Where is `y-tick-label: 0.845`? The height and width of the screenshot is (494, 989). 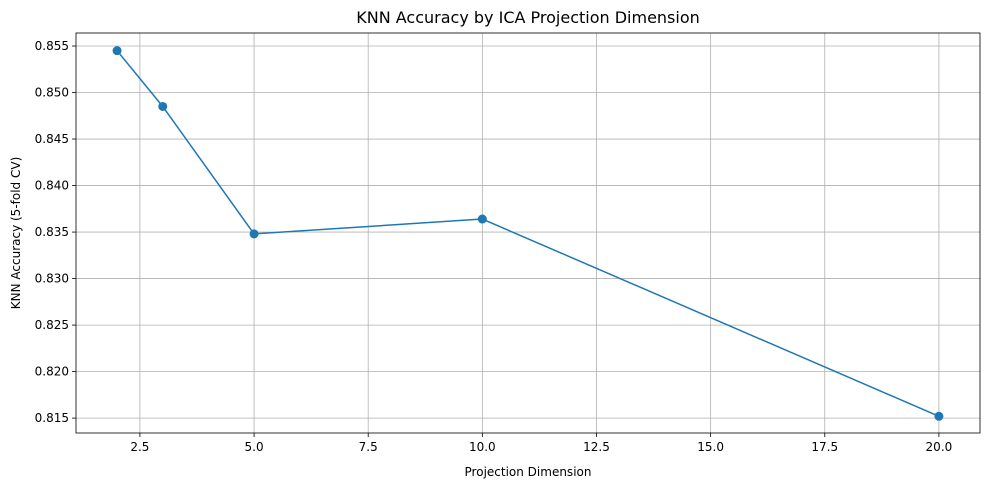 y-tick-label: 0.845 is located at coordinates (52, 139).